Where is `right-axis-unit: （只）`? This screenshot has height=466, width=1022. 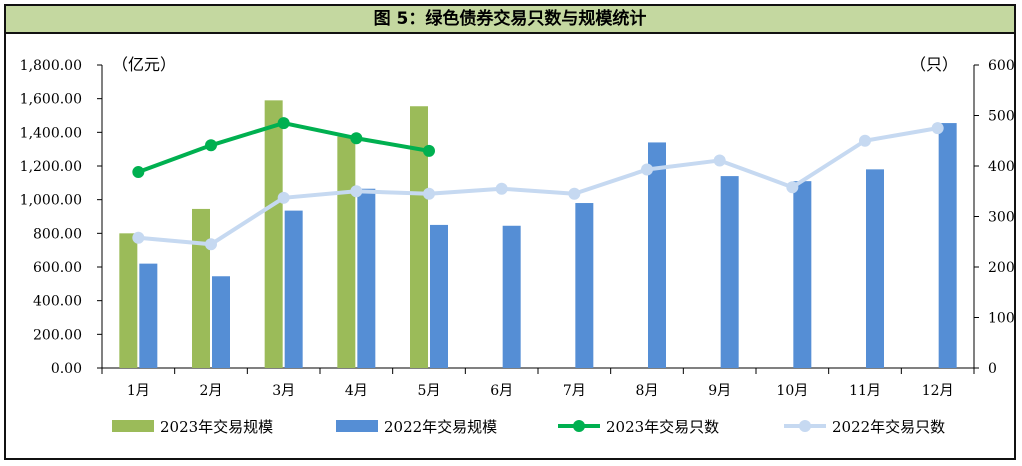
right-axis-unit: （只） is located at coordinates (934, 64).